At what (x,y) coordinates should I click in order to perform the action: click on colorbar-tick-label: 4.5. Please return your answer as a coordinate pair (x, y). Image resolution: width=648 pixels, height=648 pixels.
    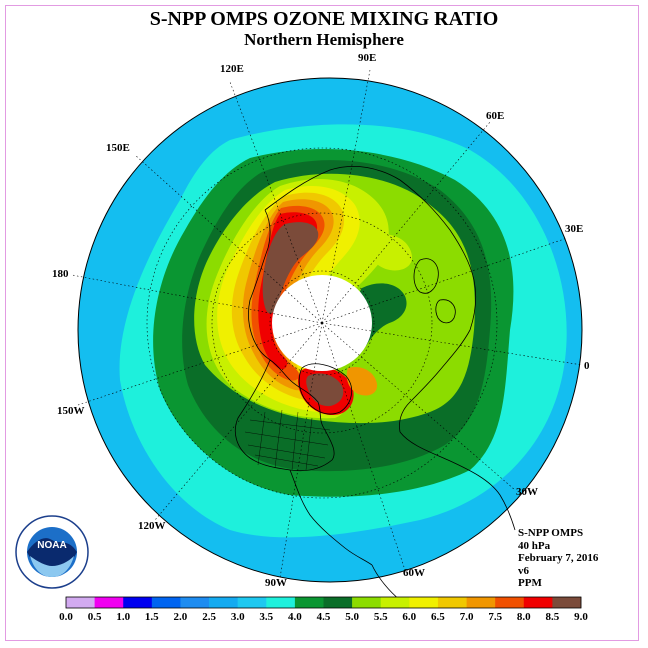
    Looking at the image, I should click on (323, 617).